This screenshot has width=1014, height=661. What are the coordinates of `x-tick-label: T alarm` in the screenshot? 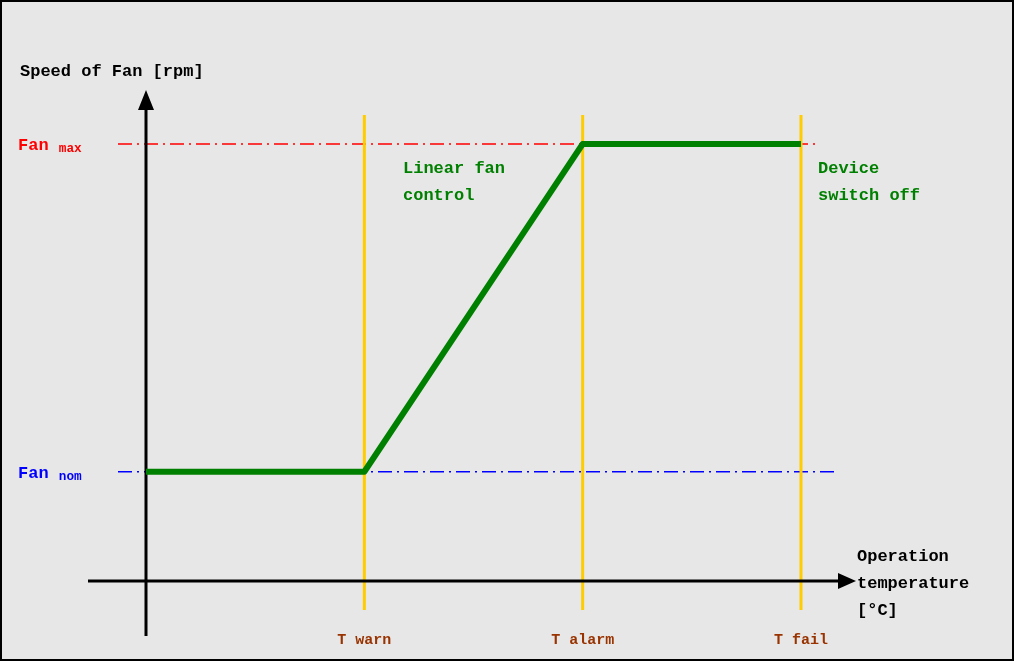 It's located at (583, 640).